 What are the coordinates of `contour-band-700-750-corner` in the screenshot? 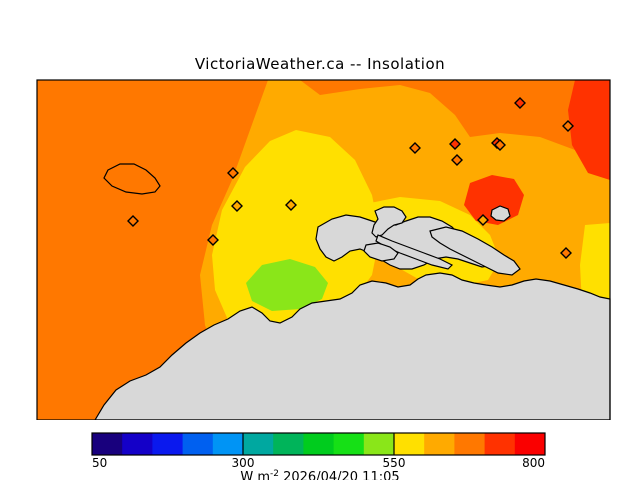 It's located at (589, 130).